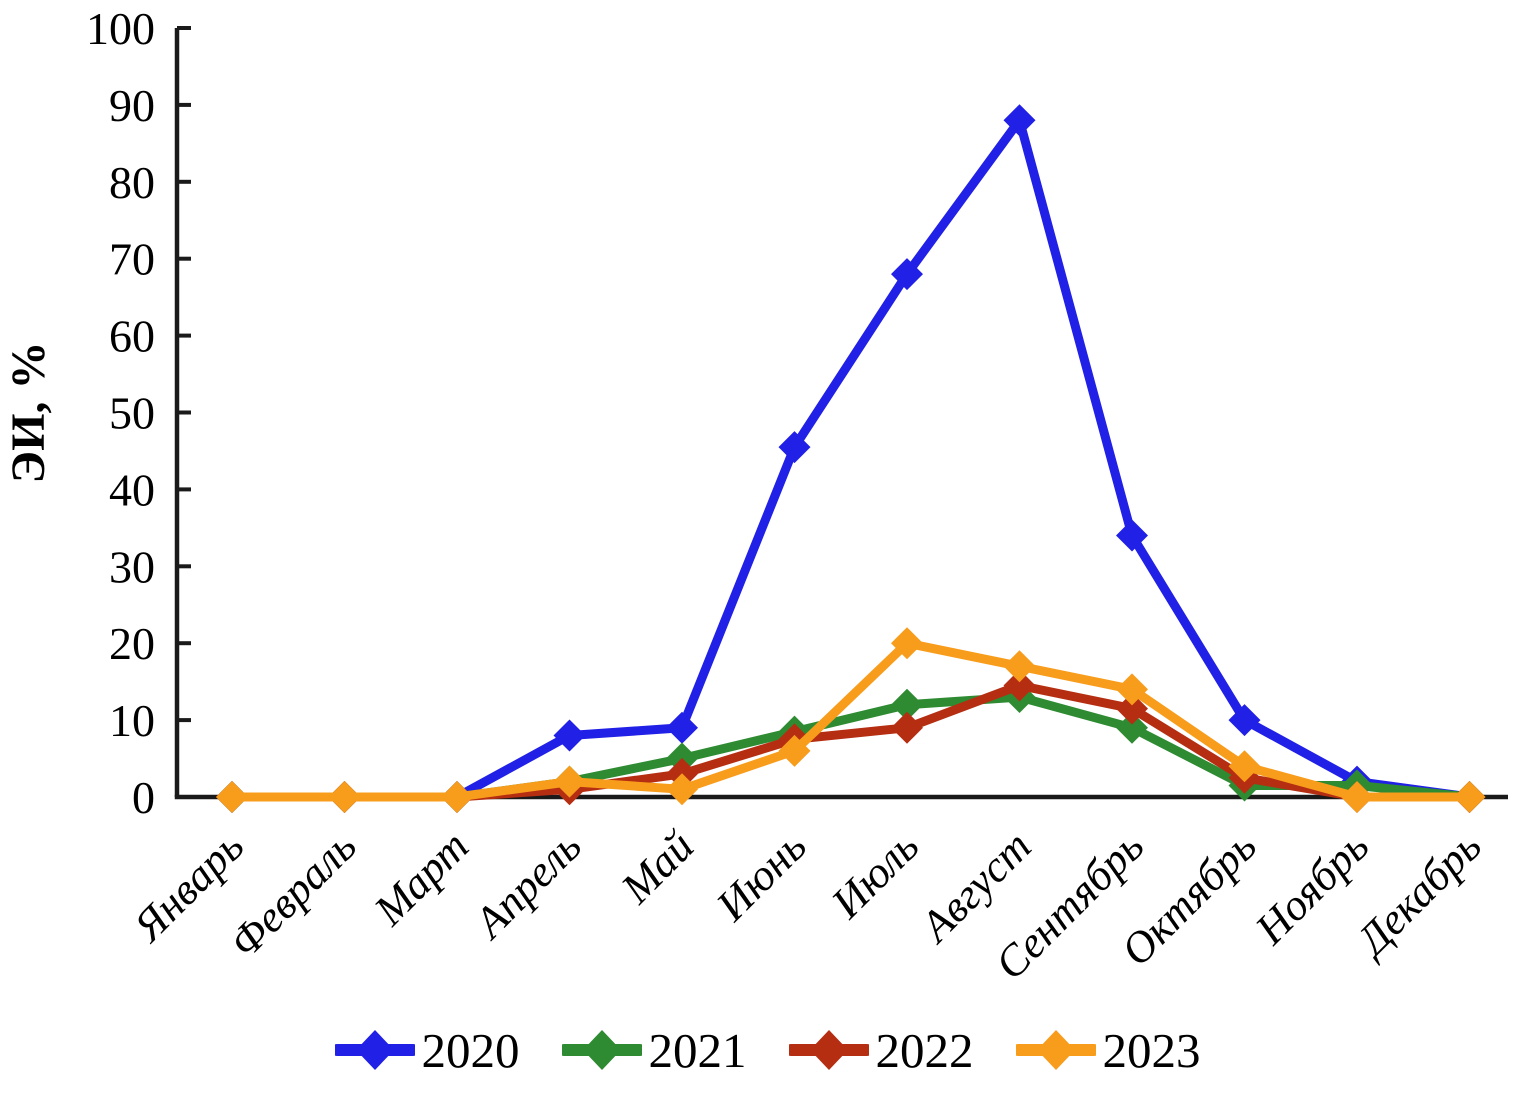 The height and width of the screenshot is (1094, 1535). What do you see at coordinates (1151, 1050) in the screenshot?
I see `legend-label: 2023` at bounding box center [1151, 1050].